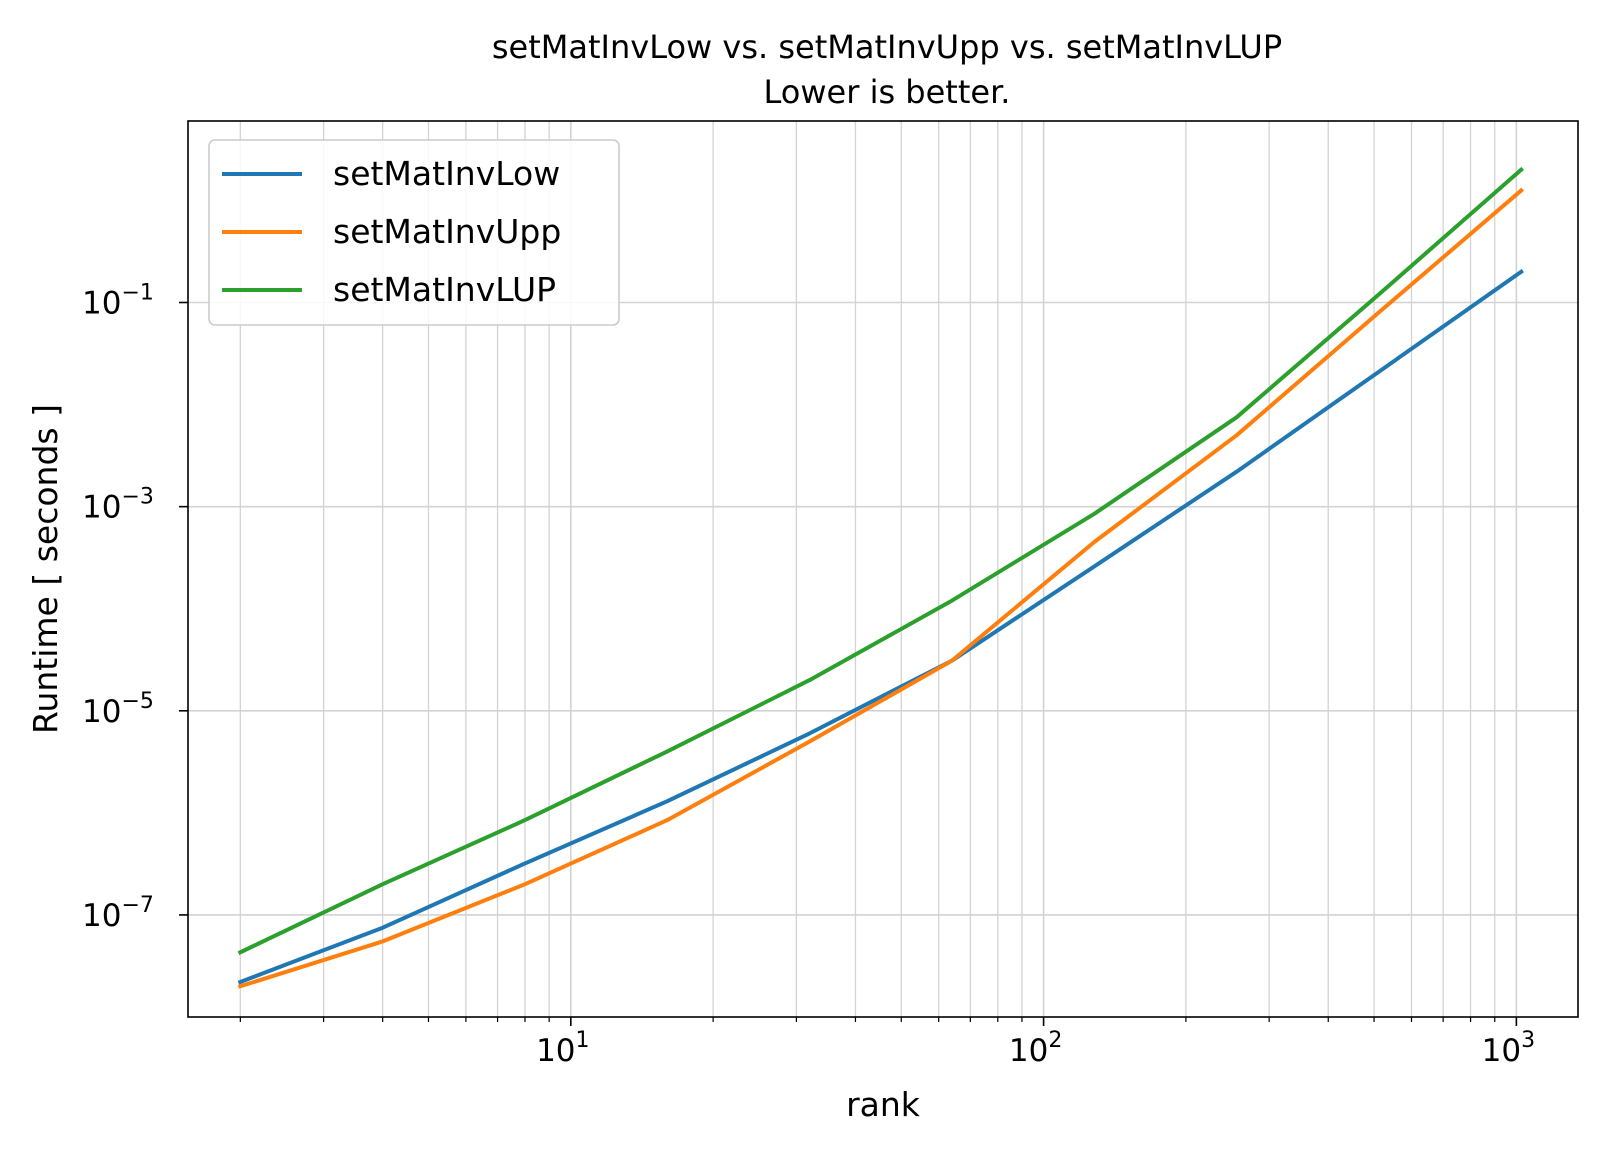  Describe the element at coordinates (1508, 1048) in the screenshot. I see `x-tick-label: 10³` at that location.